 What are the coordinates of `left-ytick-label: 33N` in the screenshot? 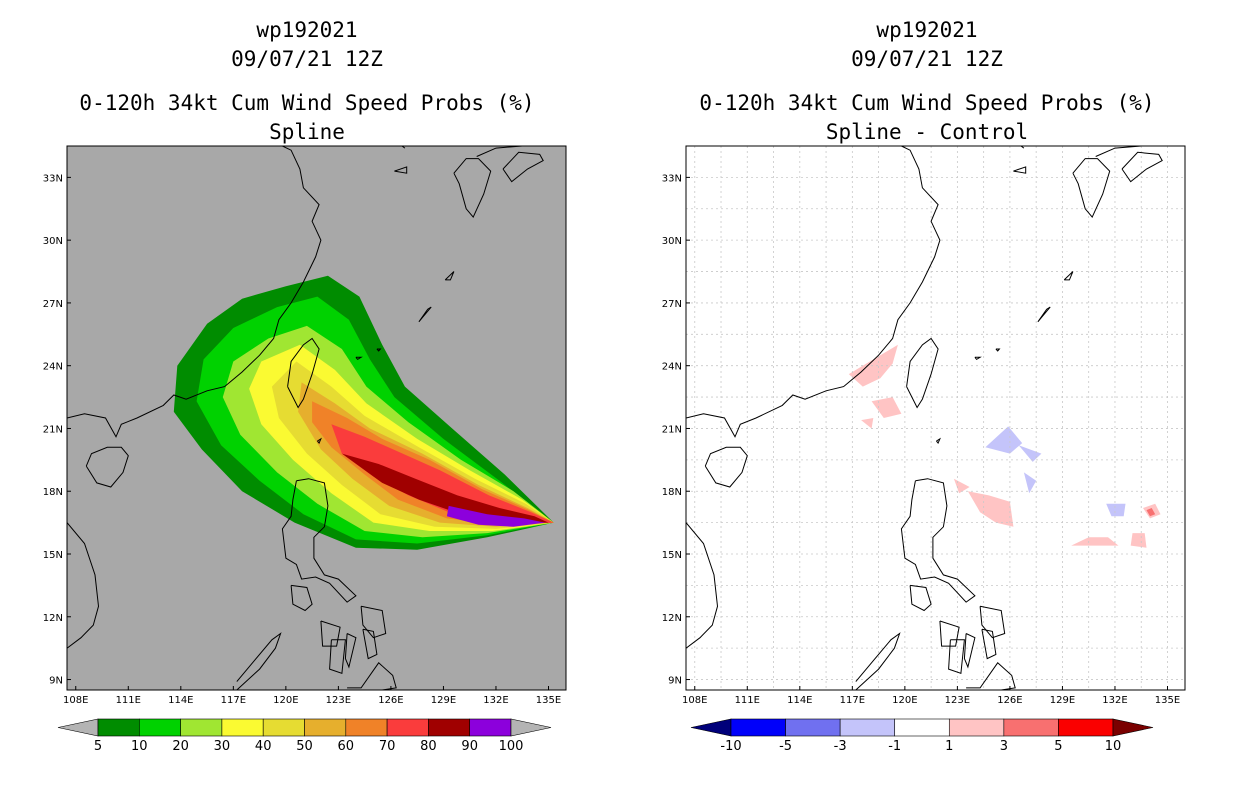 It's located at (53, 178).